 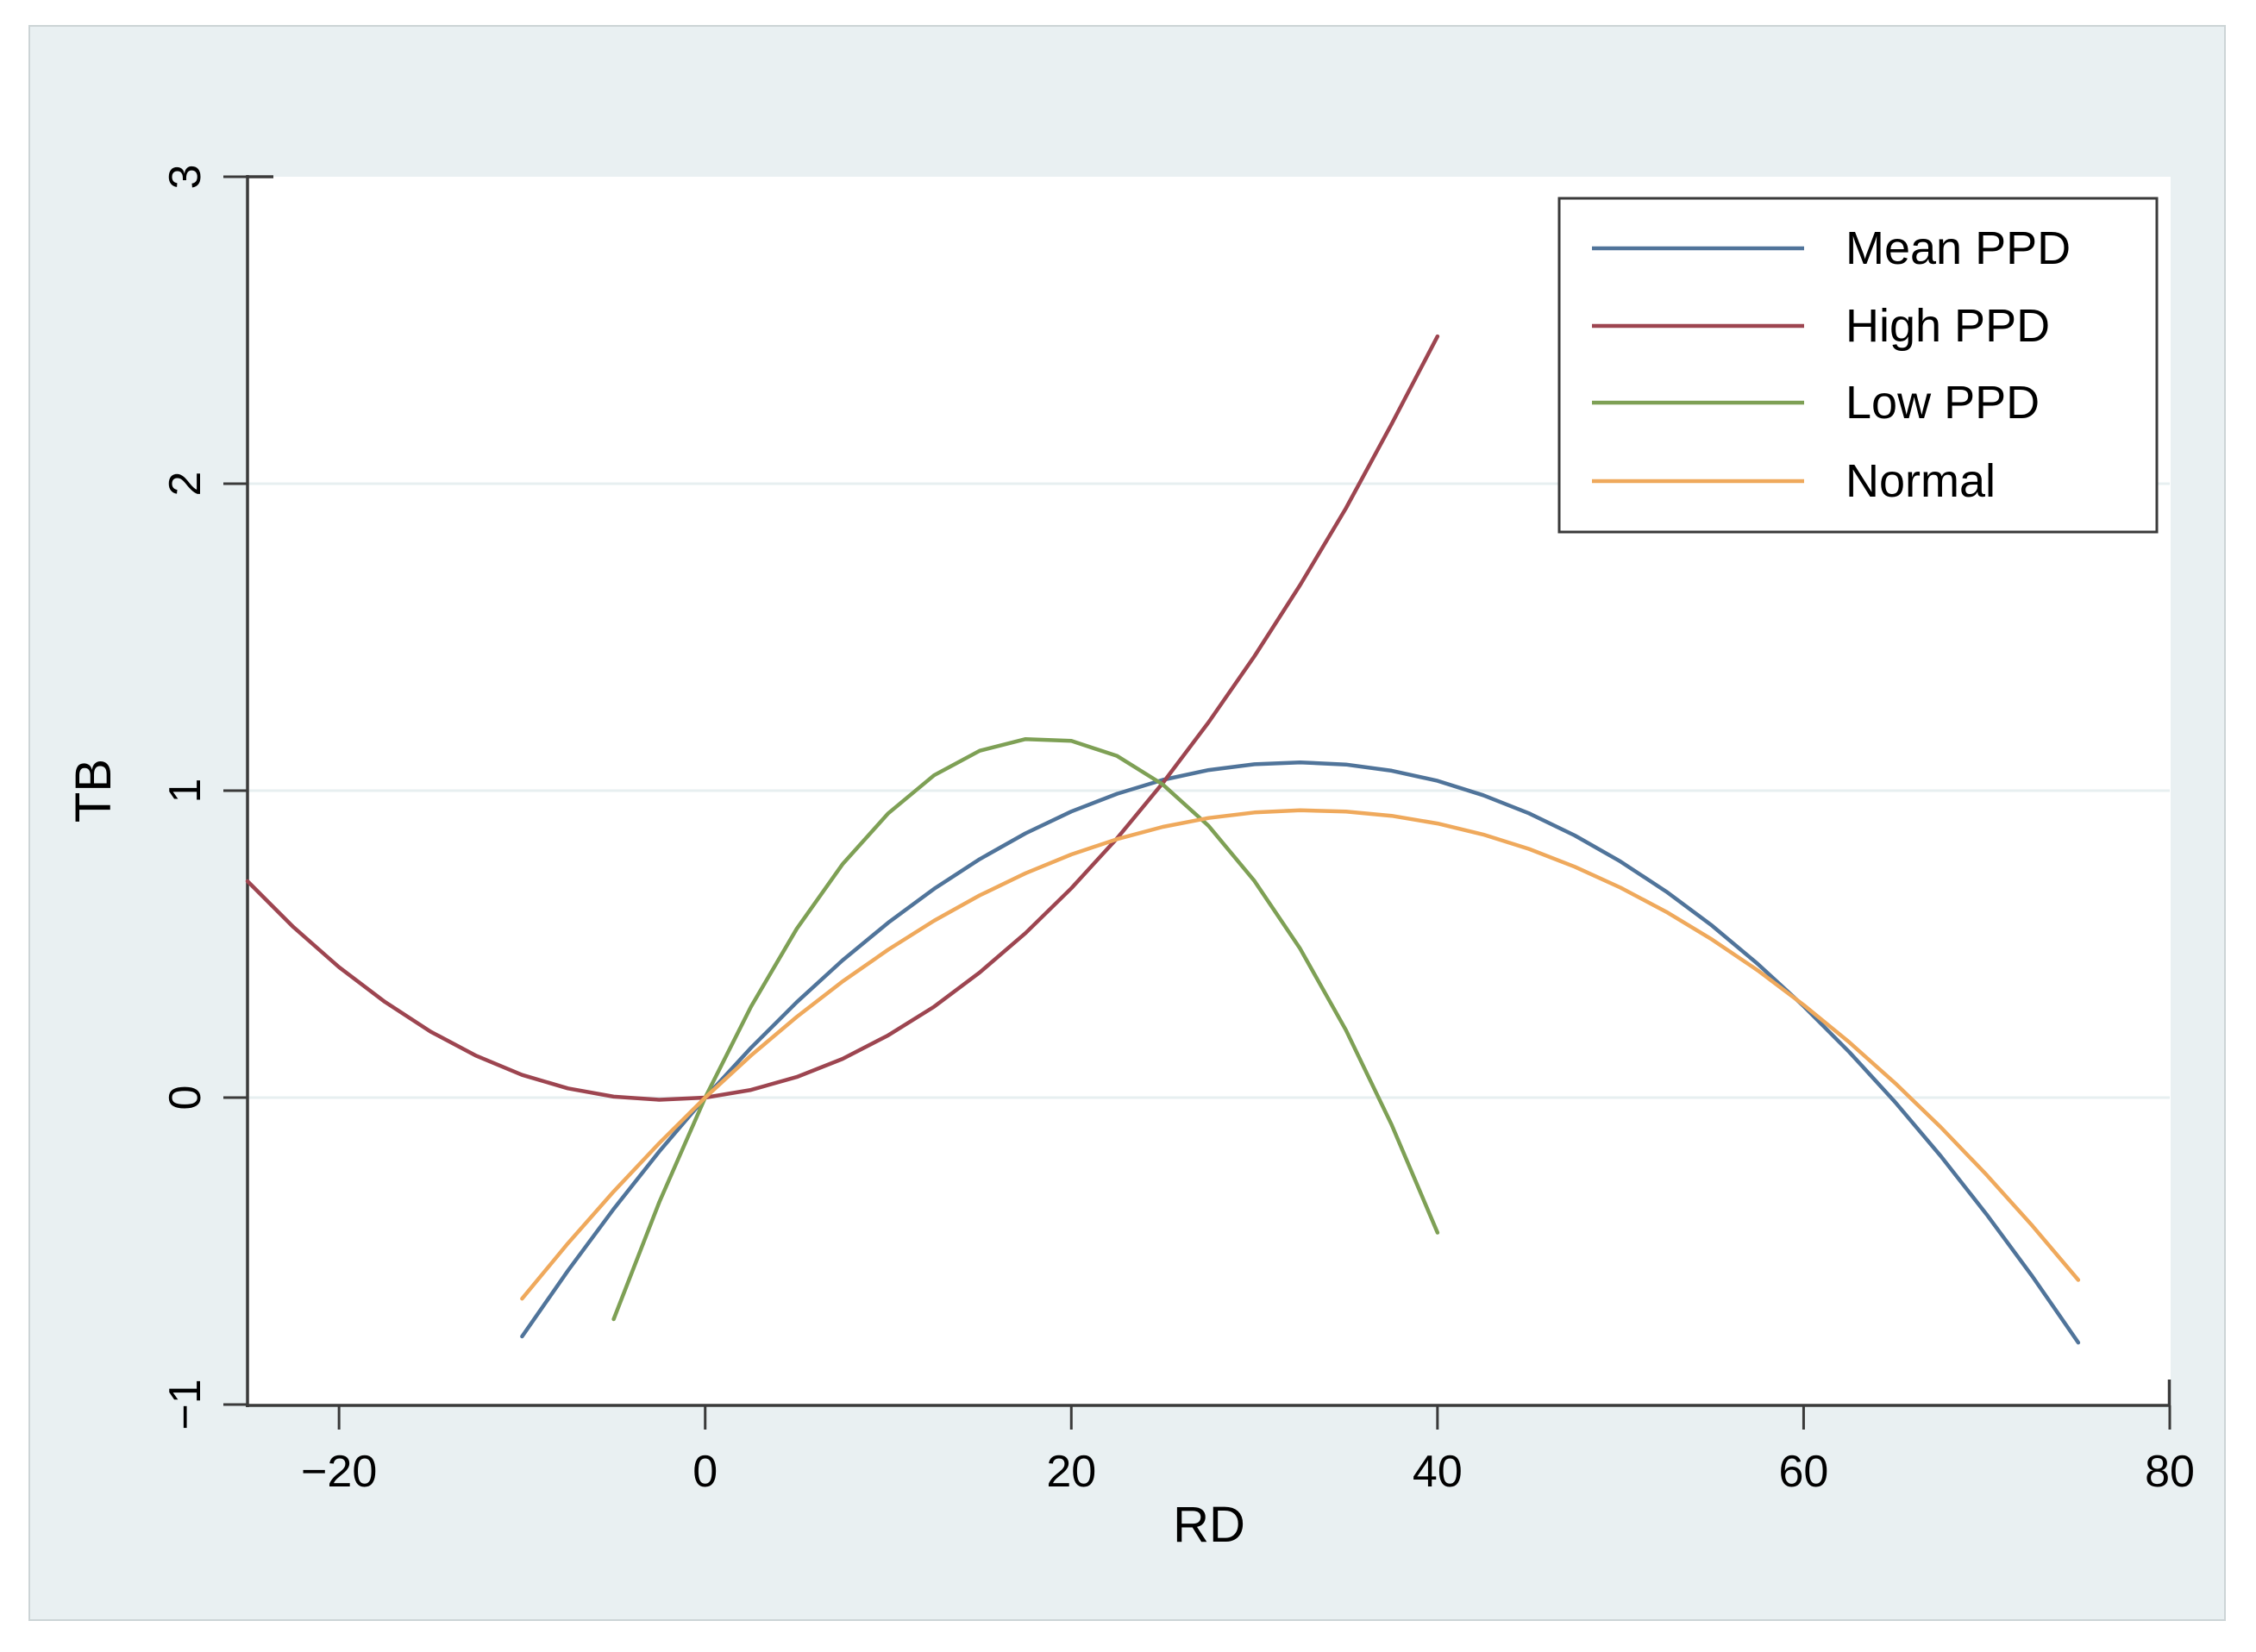 I want to click on legend-frame, so click(x=1858, y=365).